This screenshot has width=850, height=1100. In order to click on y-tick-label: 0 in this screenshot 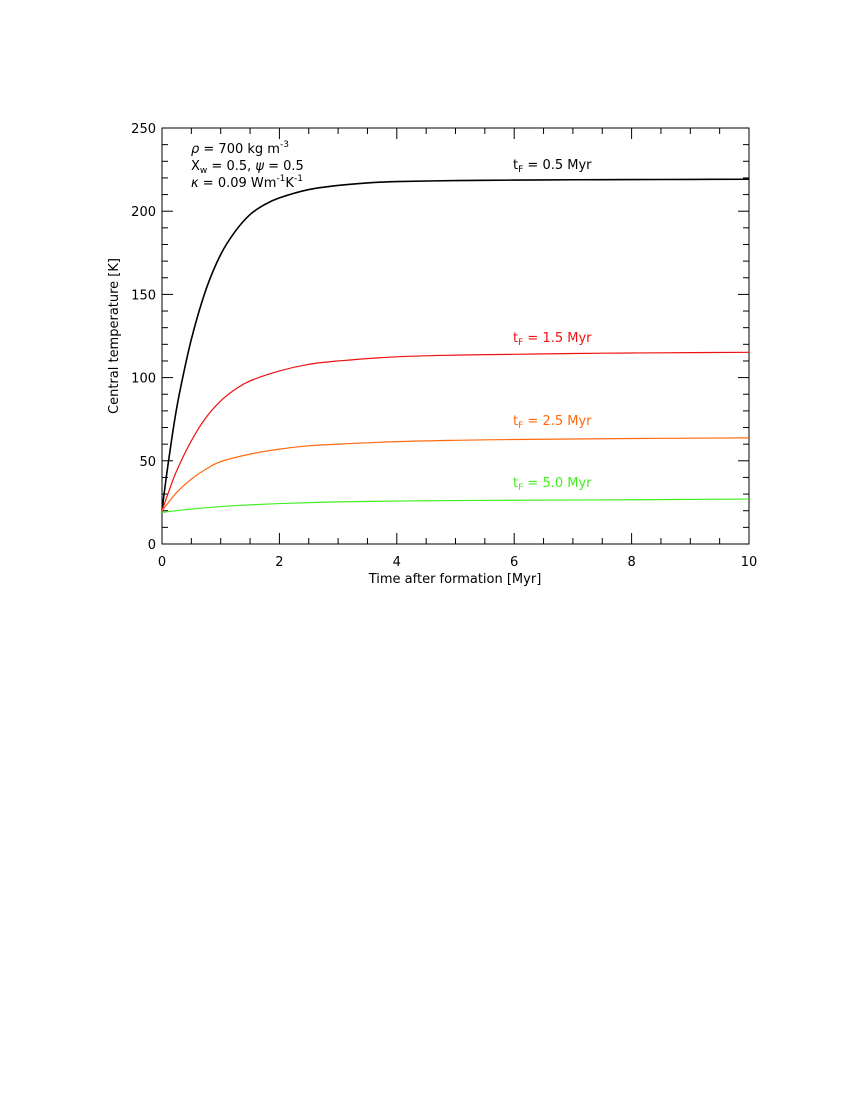, I will do `click(152, 545)`.